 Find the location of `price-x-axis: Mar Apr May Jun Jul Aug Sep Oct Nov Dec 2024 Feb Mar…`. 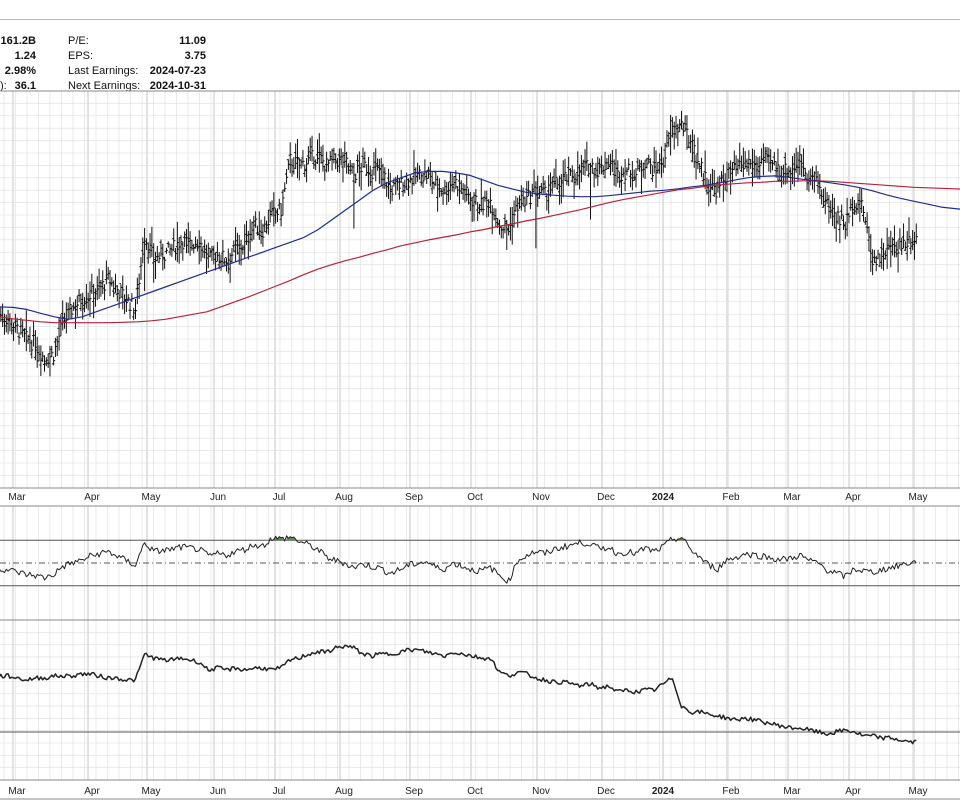

price-x-axis: Mar Apr May Jun Jul Aug Sep Oct Nov Dec 2024 Feb Mar… is located at coordinates (480, 497).